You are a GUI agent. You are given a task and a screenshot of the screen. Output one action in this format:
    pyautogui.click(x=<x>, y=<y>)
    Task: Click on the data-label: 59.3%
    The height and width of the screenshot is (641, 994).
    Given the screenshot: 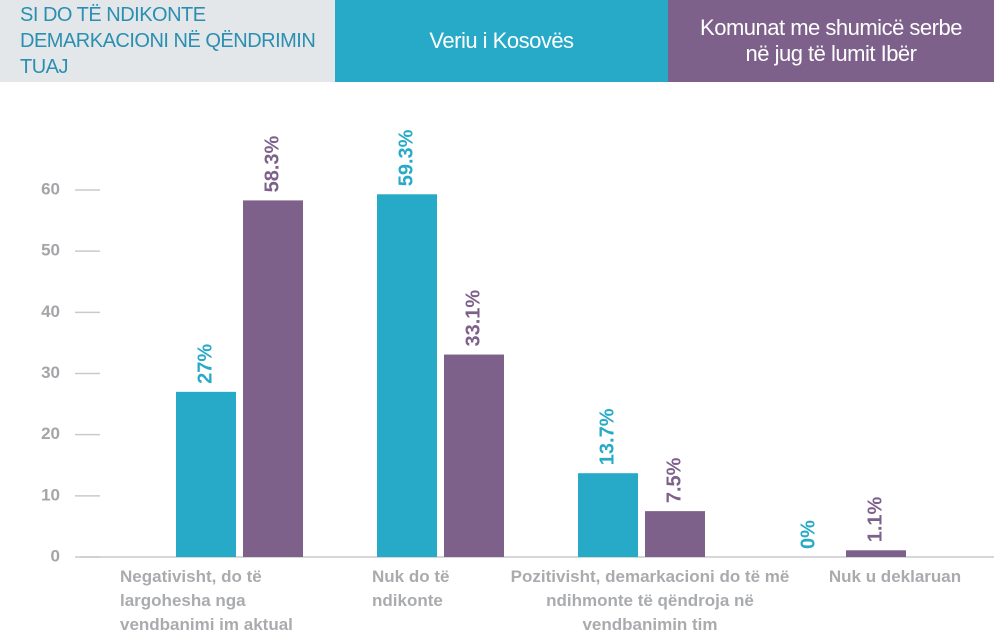 What is the action you would take?
    pyautogui.click(x=406, y=157)
    